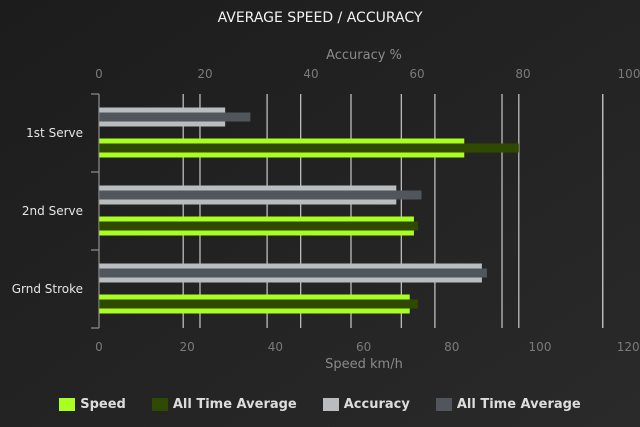 The width and height of the screenshot is (640, 427). What do you see at coordinates (376, 404) in the screenshot?
I see `legend-label: Accuracy` at bounding box center [376, 404].